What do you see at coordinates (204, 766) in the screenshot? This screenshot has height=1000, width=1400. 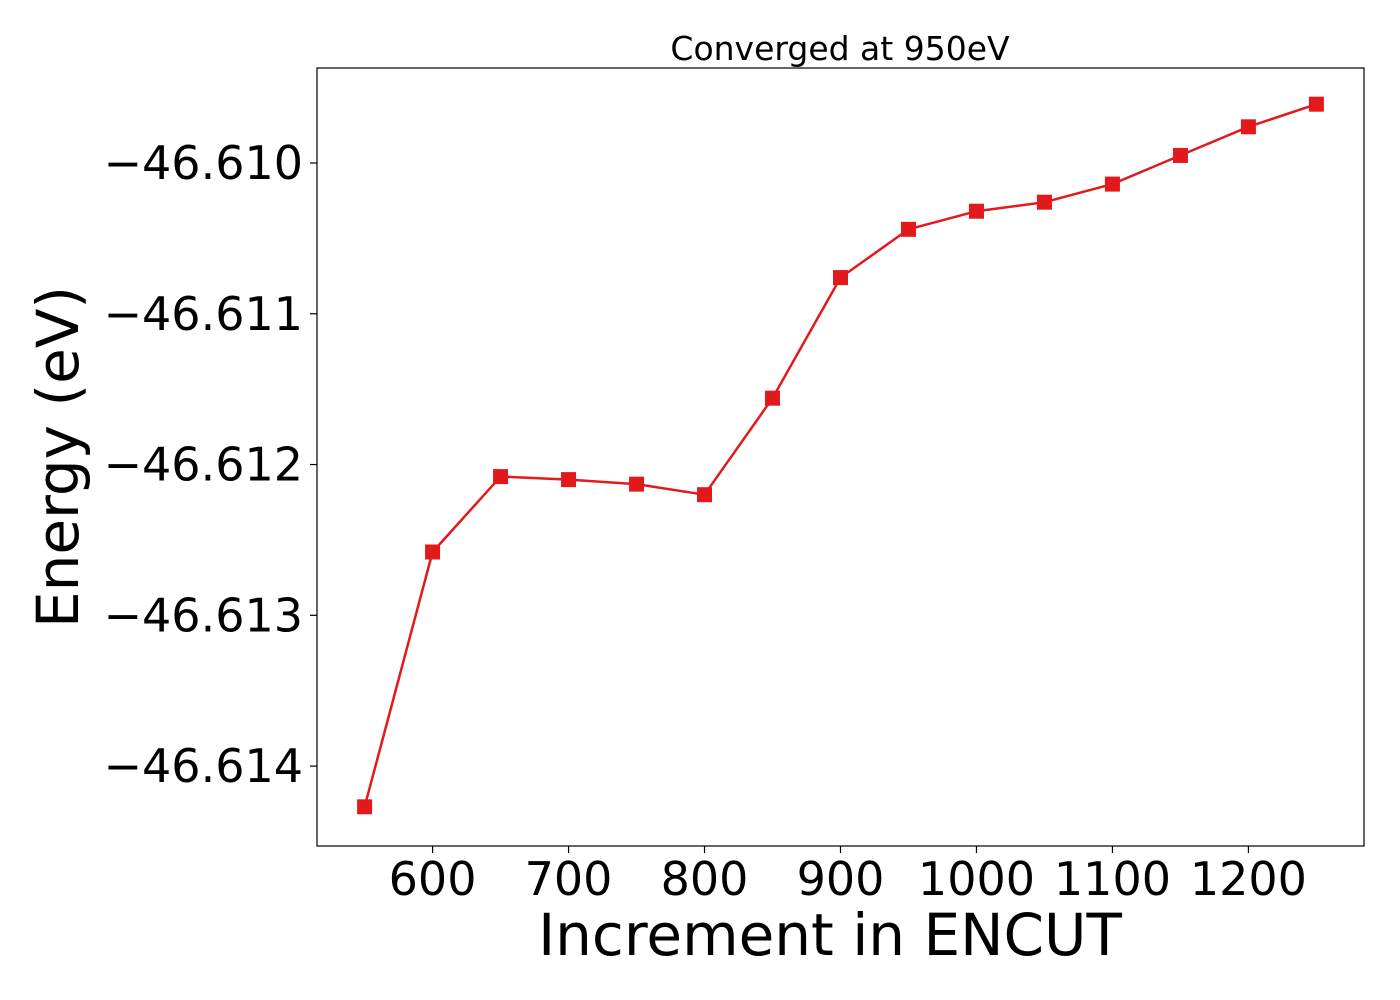 I see `y-tick-label: −46.614` at bounding box center [204, 766].